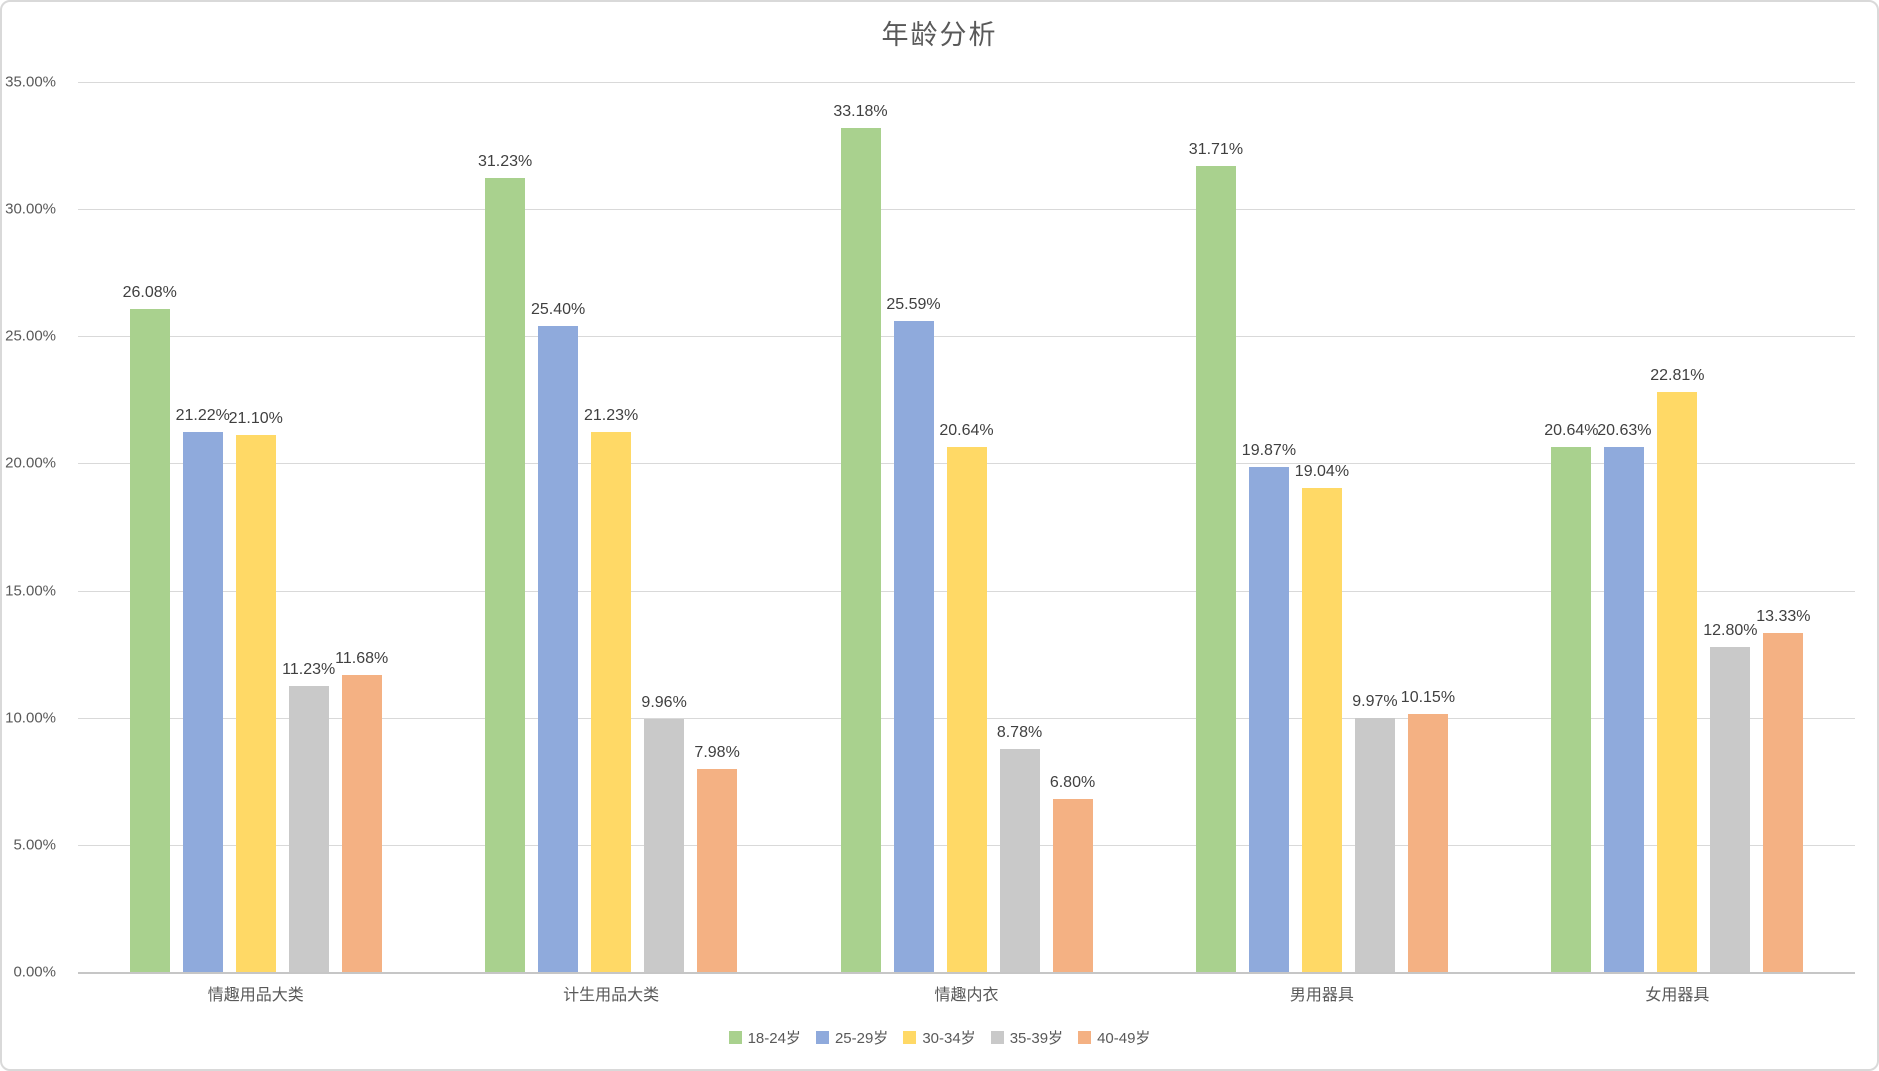  What do you see at coordinates (966, 973) in the screenshot?
I see `x-axis-line` at bounding box center [966, 973].